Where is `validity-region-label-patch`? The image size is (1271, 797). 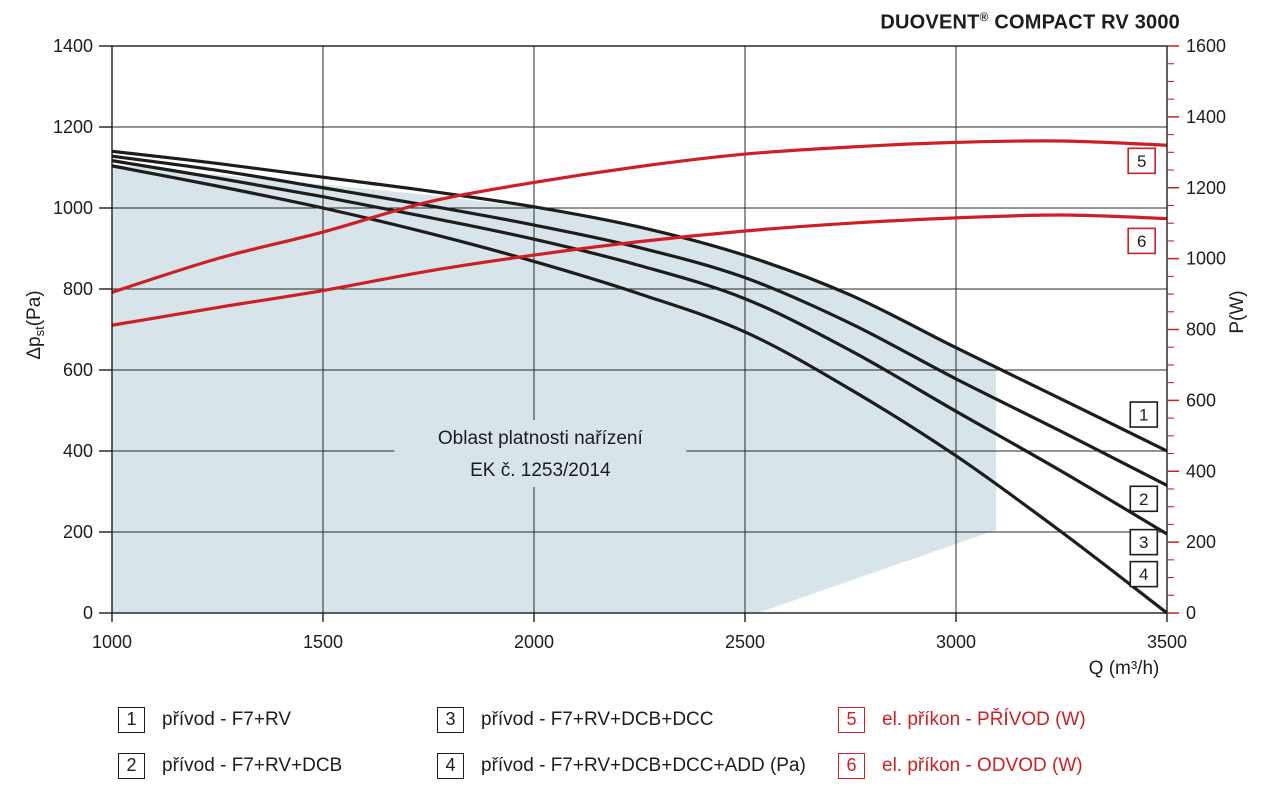
validity-region-label-patch is located at coordinates (540, 454).